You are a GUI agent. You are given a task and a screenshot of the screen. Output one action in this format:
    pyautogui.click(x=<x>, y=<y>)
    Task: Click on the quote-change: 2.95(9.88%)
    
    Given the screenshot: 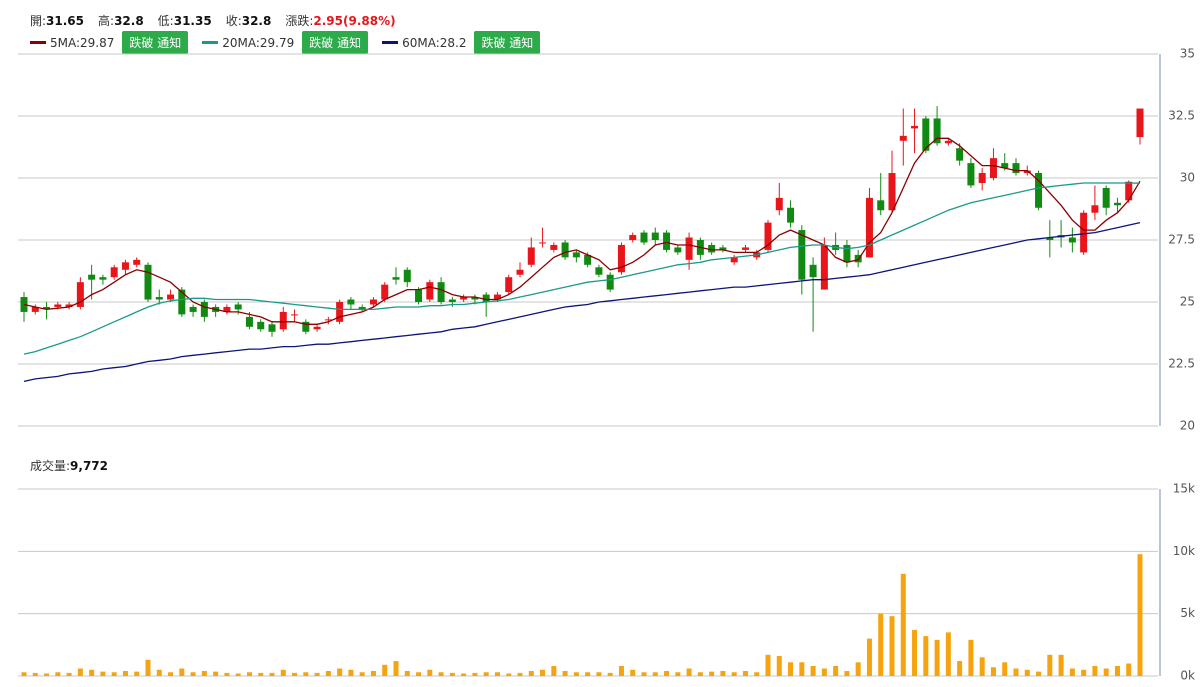 What is the action you would take?
    pyautogui.click(x=354, y=20)
    